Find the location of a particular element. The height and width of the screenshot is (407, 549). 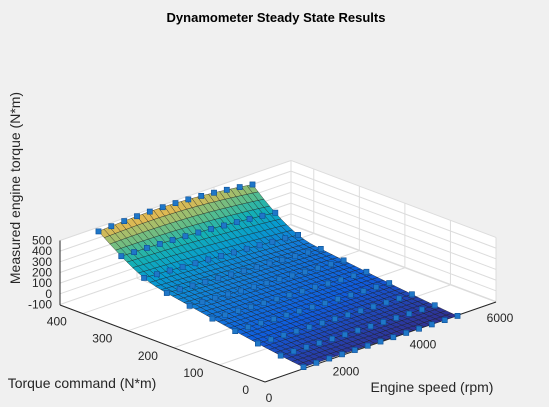

x-tick-label: 2000 is located at coordinates (346, 371).